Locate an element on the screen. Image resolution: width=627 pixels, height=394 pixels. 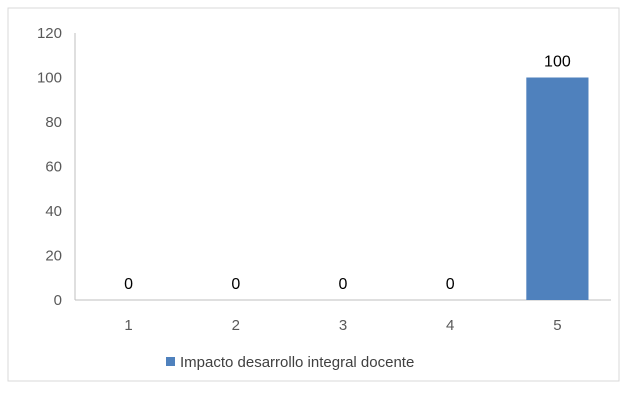
data-label-1: 0 is located at coordinates (128, 284).